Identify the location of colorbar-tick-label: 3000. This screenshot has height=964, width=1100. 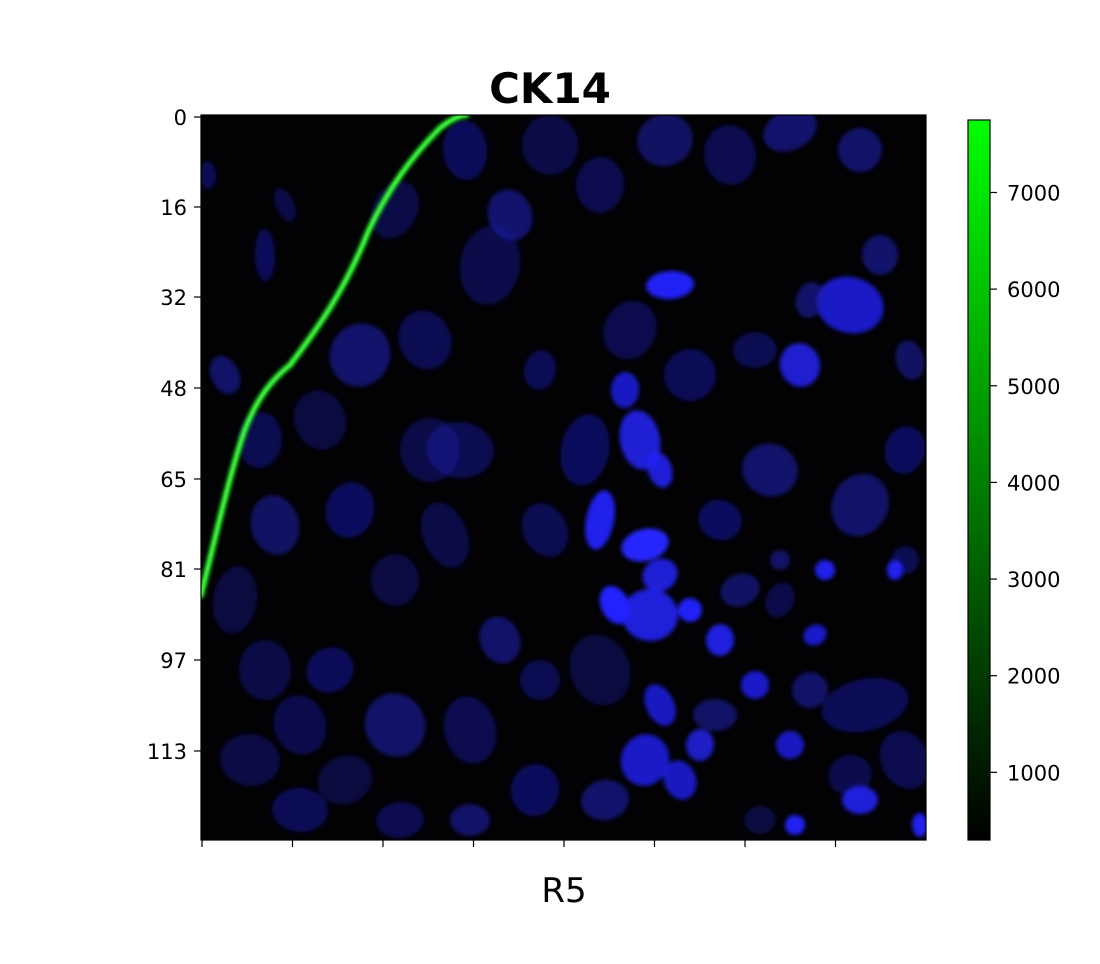
(1033, 580).